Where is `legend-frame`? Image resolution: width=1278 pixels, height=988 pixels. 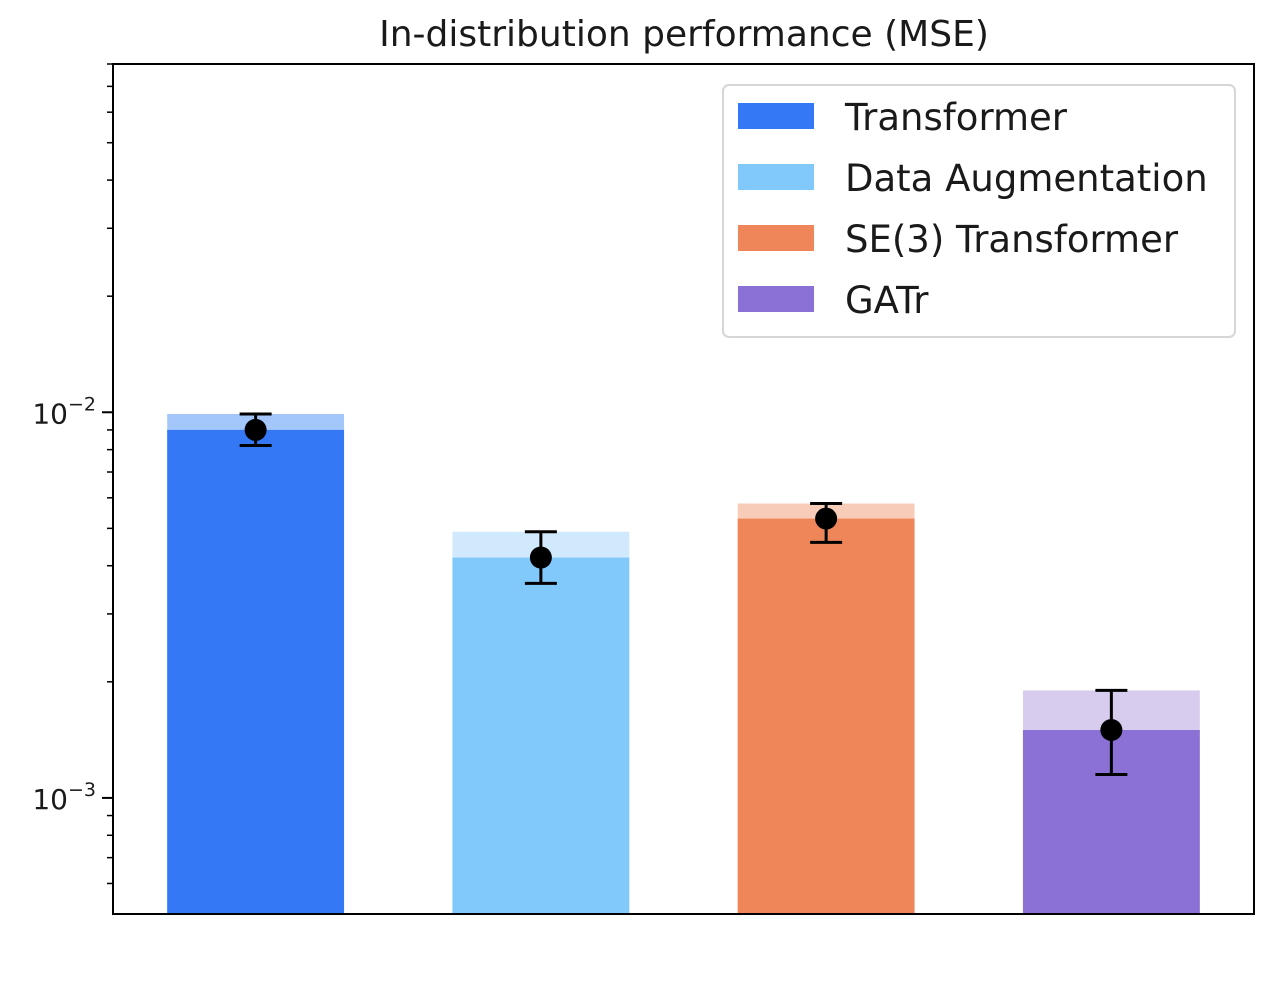 legend-frame is located at coordinates (979, 211).